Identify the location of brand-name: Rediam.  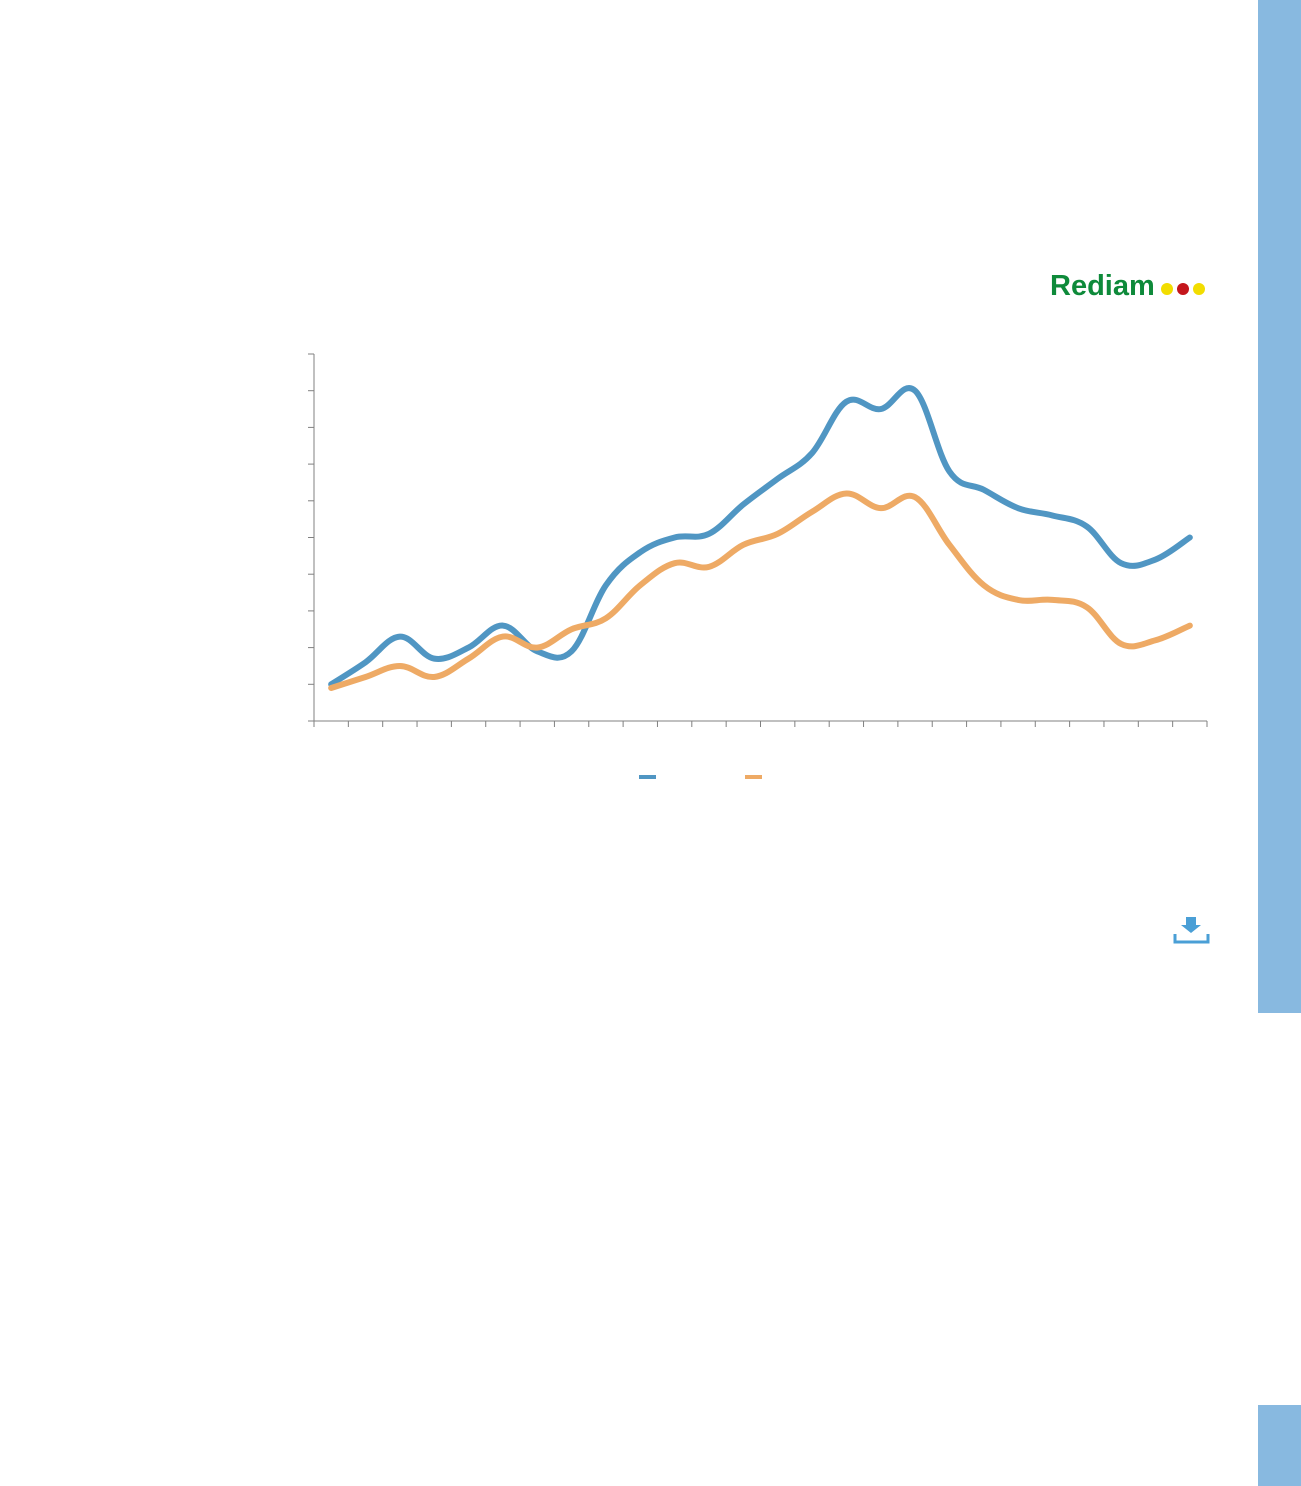
(1102, 285).